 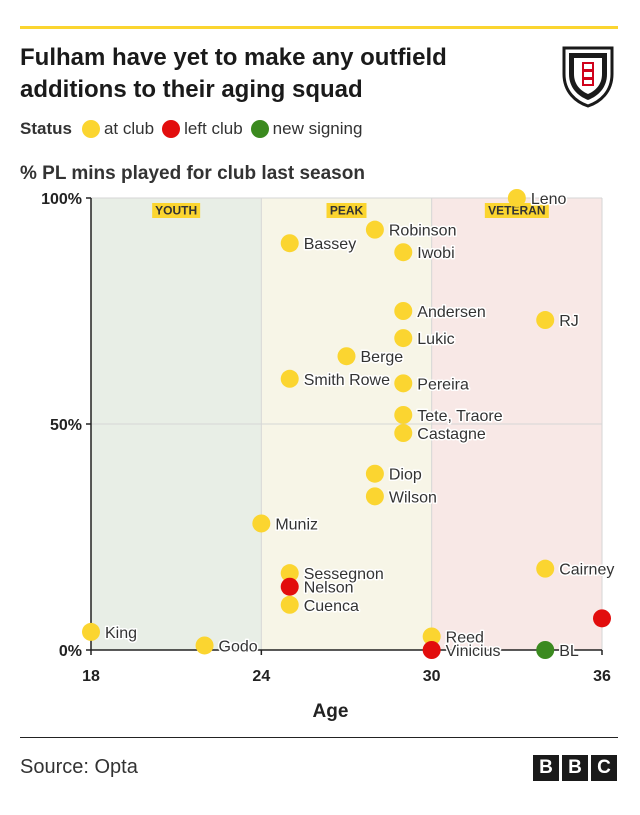 I want to click on data-label: Sessegnon, so click(x=344, y=574).